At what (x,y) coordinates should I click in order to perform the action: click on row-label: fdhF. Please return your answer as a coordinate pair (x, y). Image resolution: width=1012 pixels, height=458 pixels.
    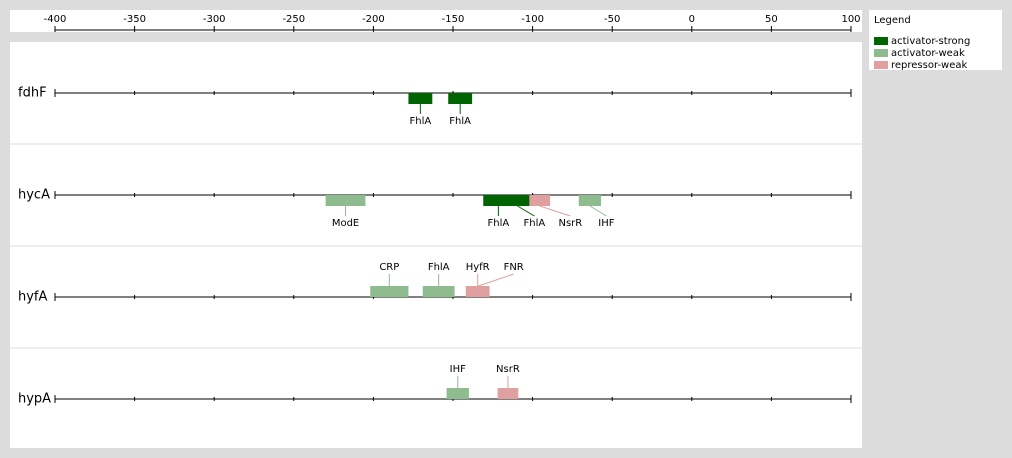
    Looking at the image, I should click on (32, 93).